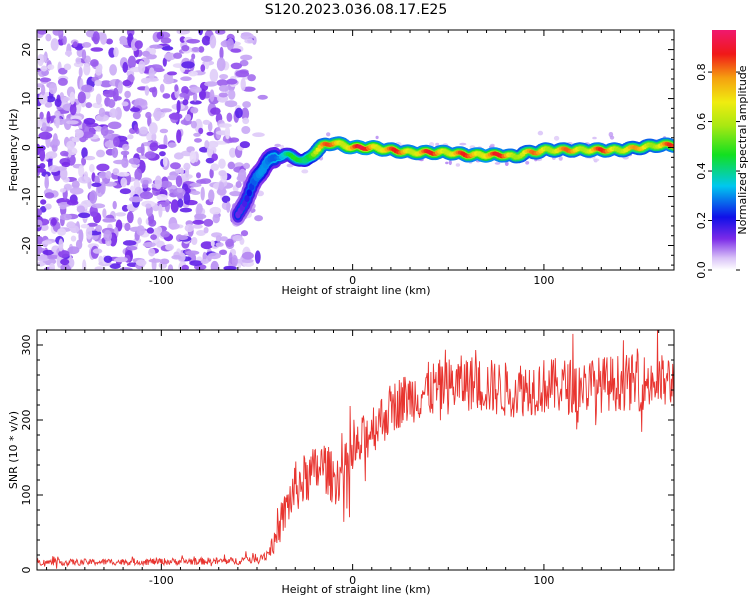 This screenshot has height=600, width=750. Describe the element at coordinates (13, 150) in the screenshot. I see `spectrogram-ylabel: Frequency (Hz)` at that location.